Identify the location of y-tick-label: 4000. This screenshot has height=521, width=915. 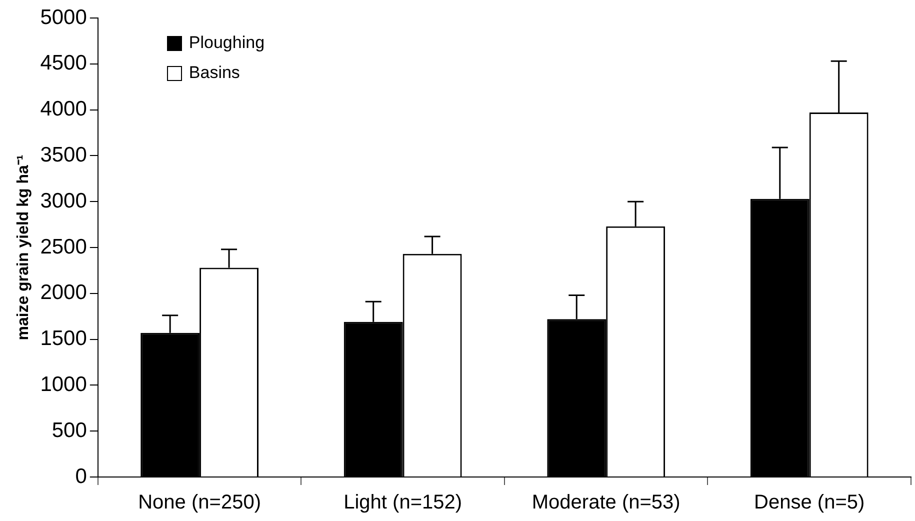
(63, 109).